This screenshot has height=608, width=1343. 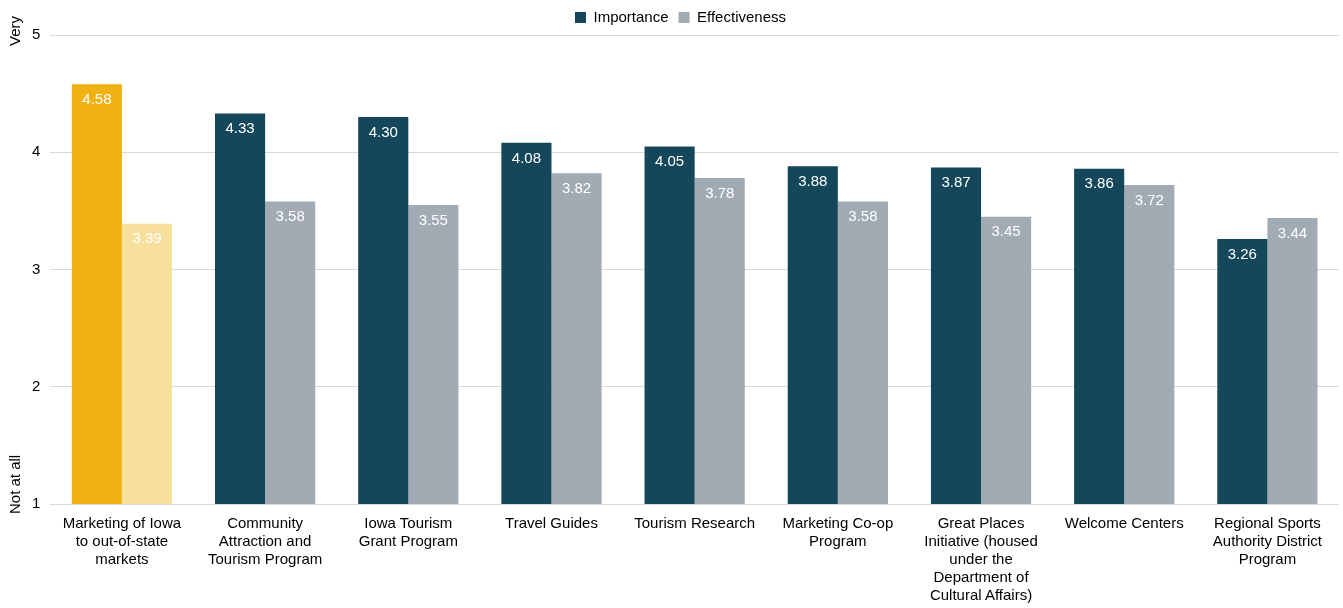 What do you see at coordinates (526, 157) in the screenshot?
I see `data-label: 4.08` at bounding box center [526, 157].